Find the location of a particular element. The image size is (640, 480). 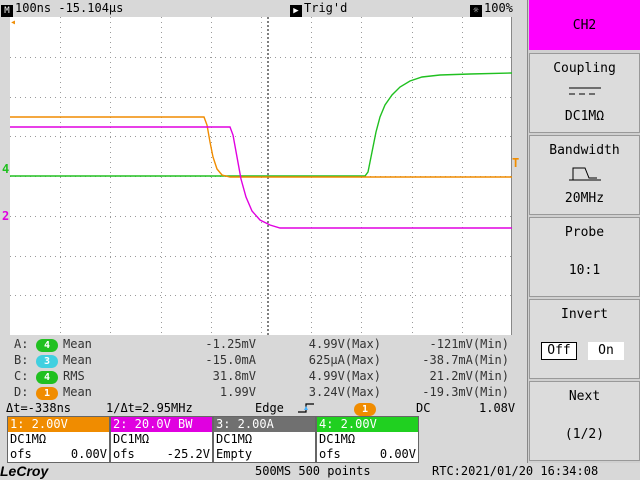

trigger-type: Edge is located at coordinates (269, 408).